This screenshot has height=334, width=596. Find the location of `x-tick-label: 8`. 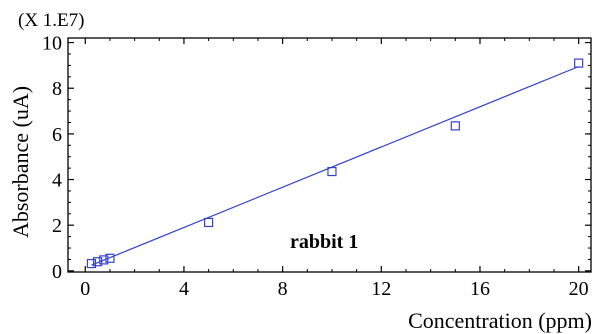

x-tick-label: 8 is located at coordinates (283, 289).